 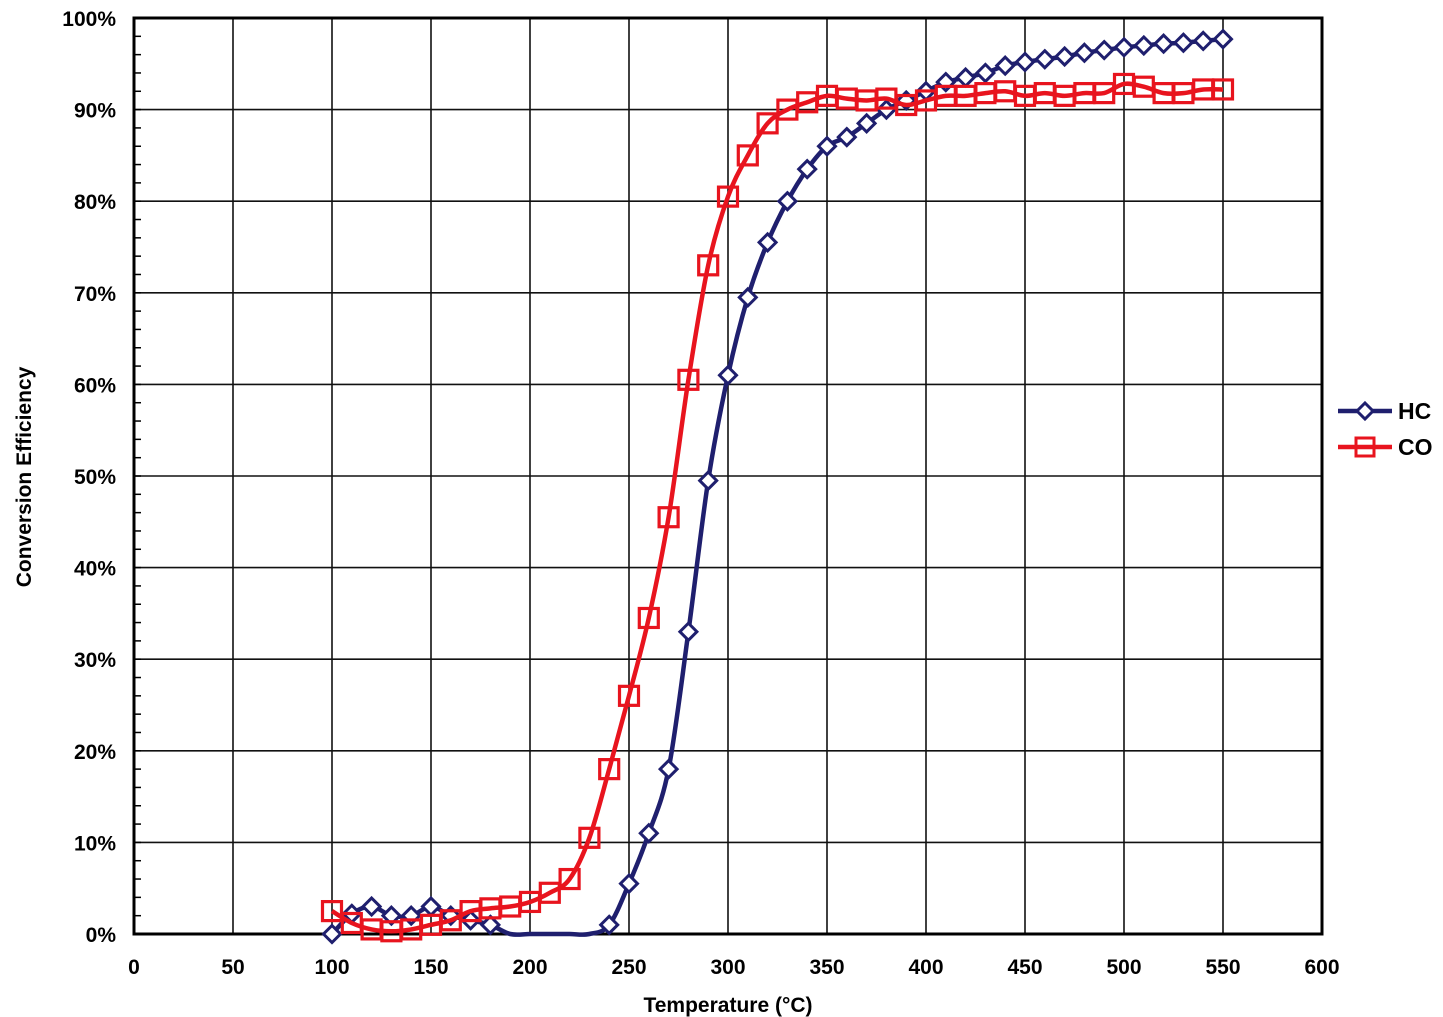 What do you see at coordinates (430, 967) in the screenshot?
I see `x-tick-label: 150` at bounding box center [430, 967].